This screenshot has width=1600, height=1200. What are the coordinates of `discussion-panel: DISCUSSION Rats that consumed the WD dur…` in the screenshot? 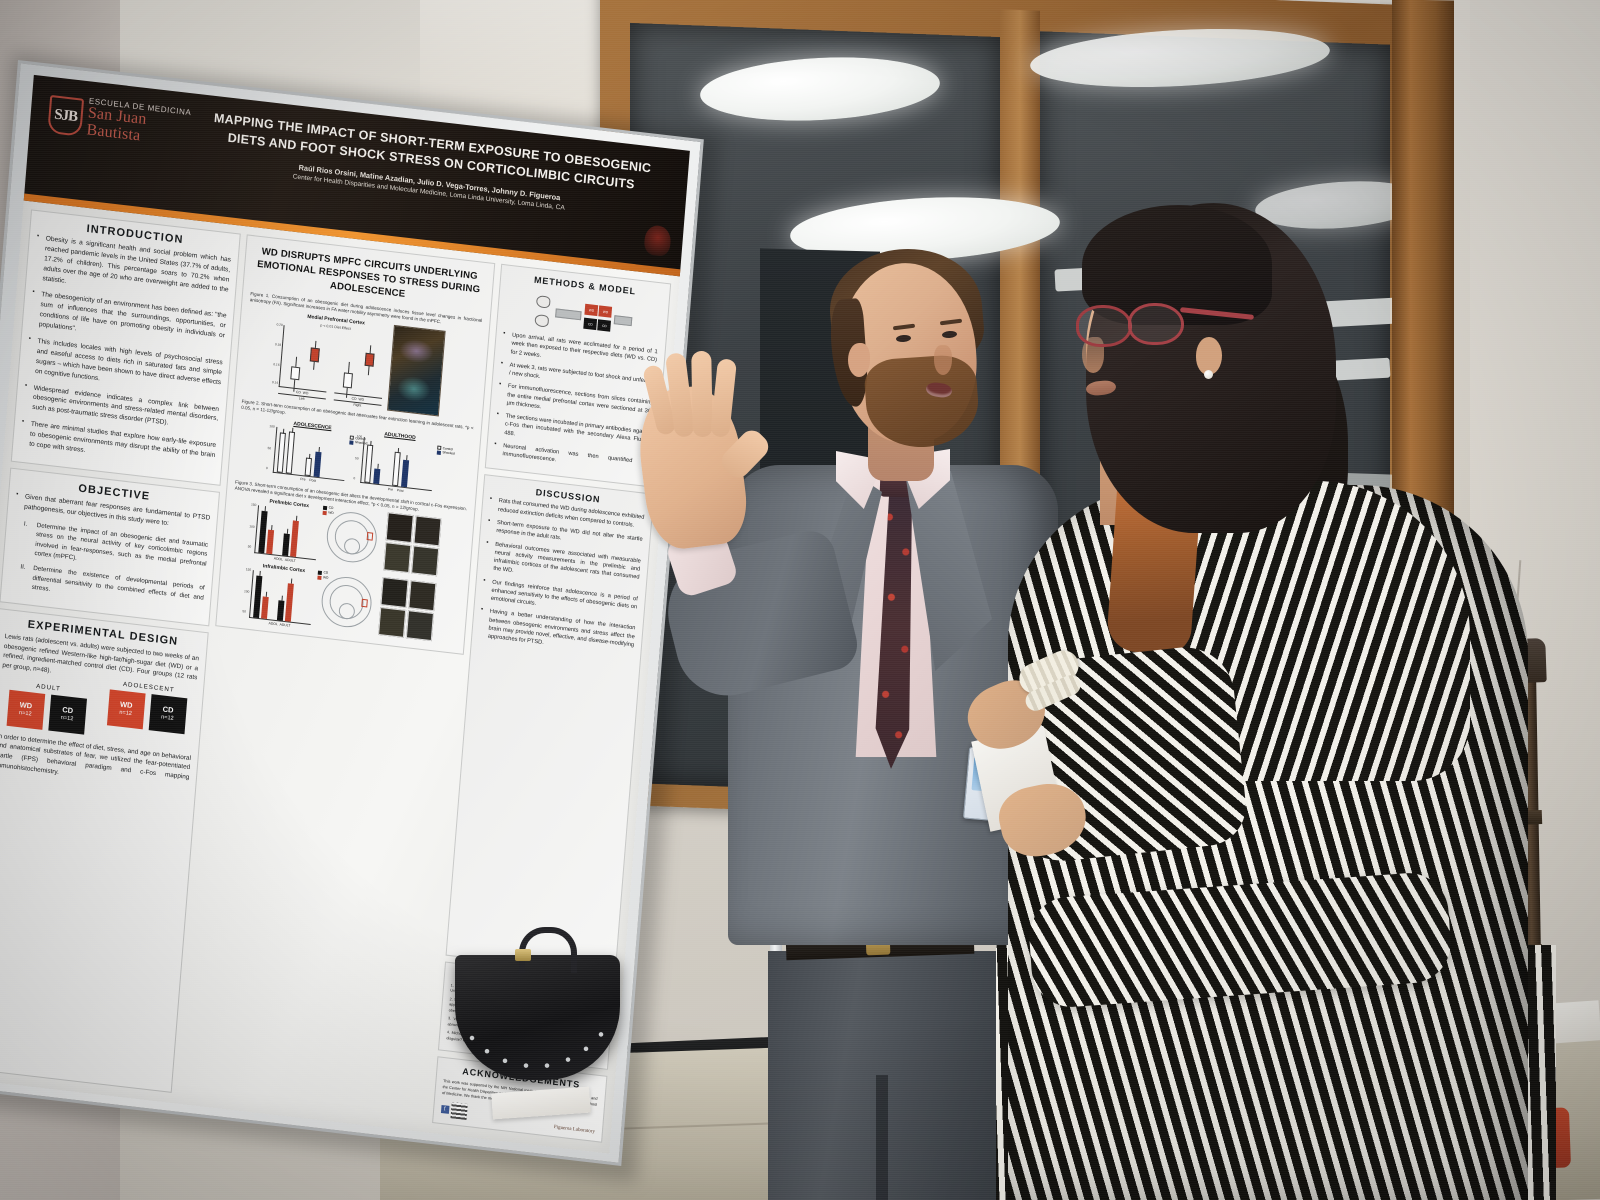 It's located at (550, 724).